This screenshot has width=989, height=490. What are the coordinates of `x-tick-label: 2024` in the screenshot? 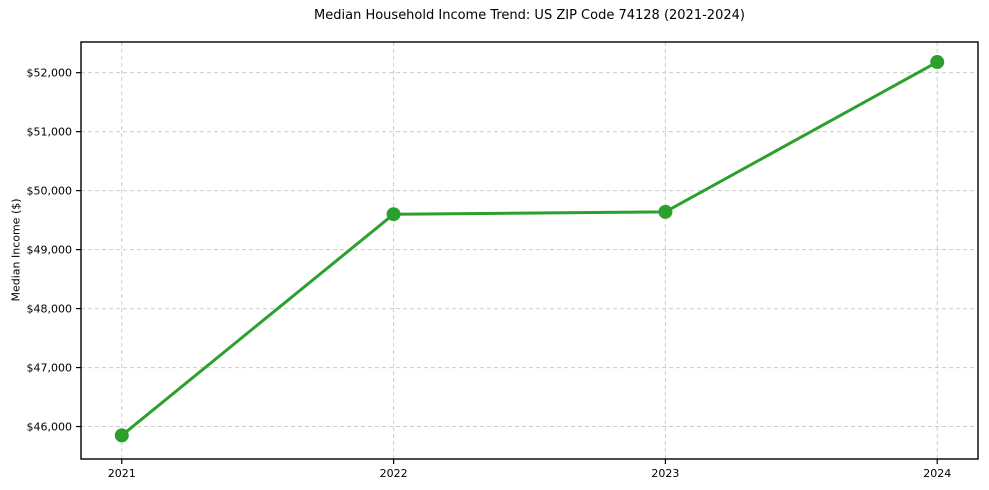 It's located at (937, 473).